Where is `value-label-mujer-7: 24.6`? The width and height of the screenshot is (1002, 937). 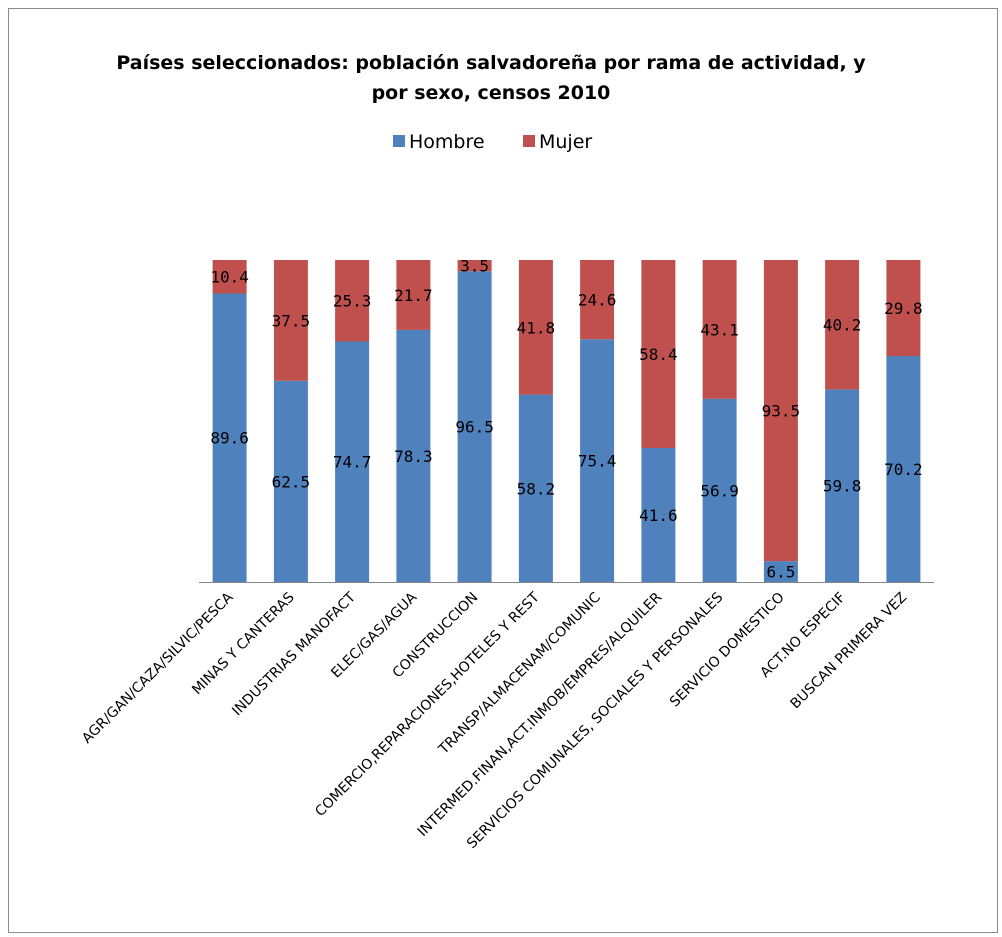
value-label-mujer-7: 24.6 is located at coordinates (597, 300).